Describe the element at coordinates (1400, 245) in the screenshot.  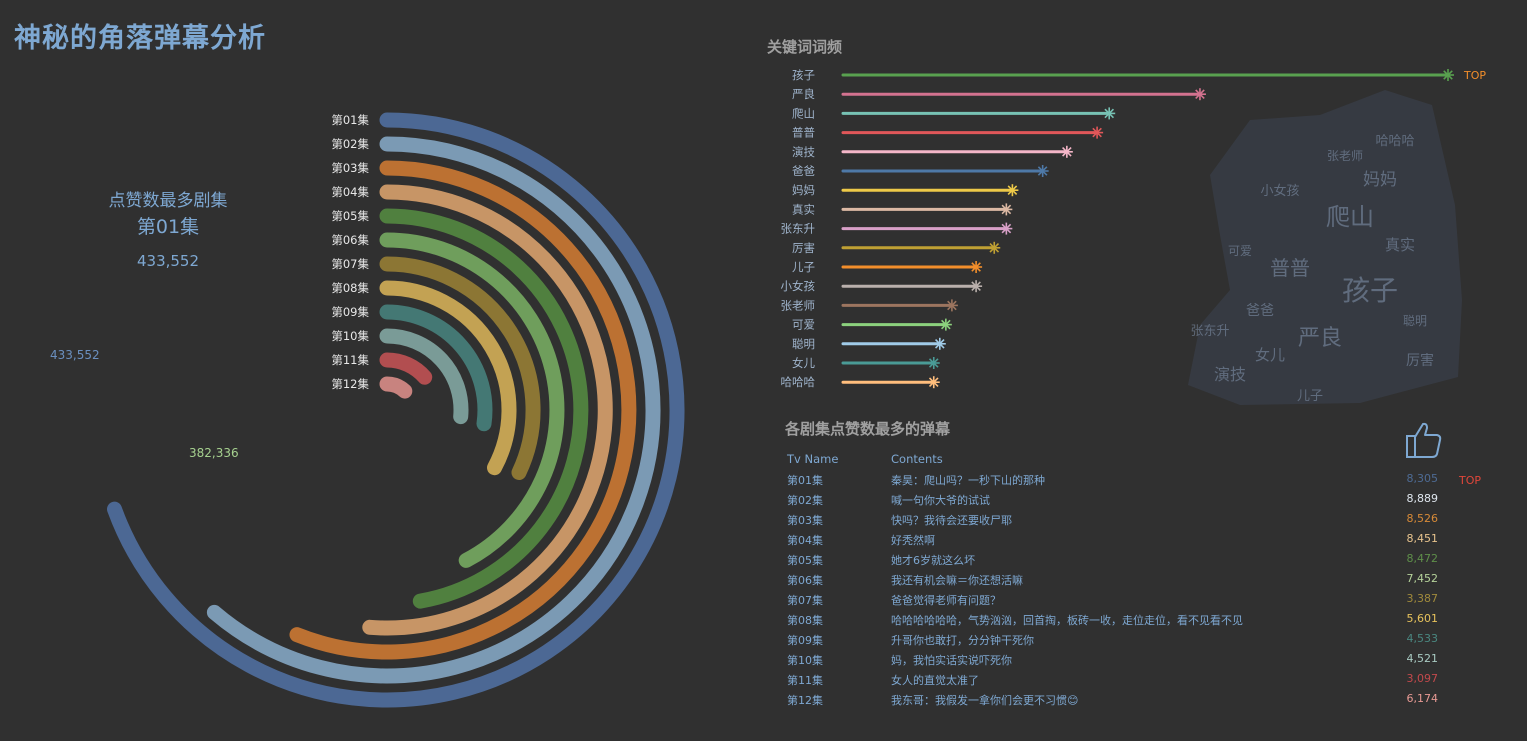
I see `word-cloud-word: 真实` at that location.